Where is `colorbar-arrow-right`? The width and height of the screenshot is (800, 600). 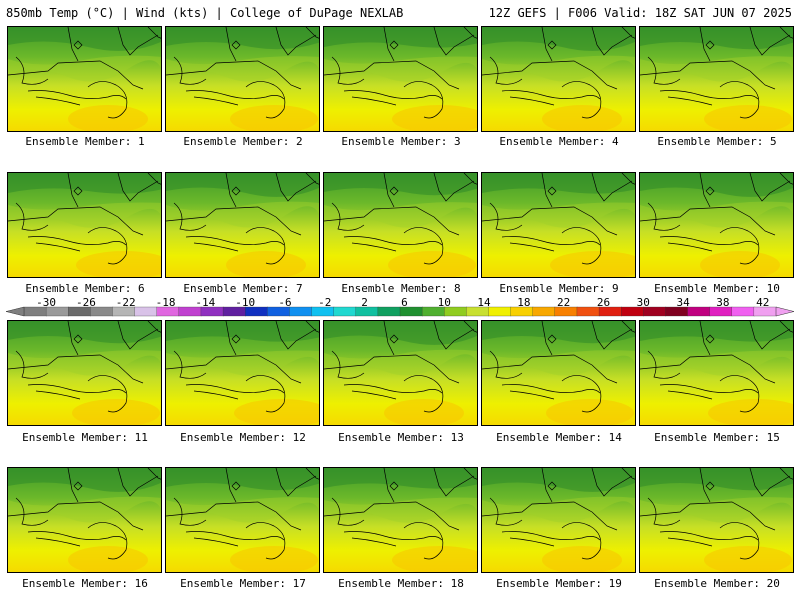 colorbar-arrow-right is located at coordinates (784, 311).